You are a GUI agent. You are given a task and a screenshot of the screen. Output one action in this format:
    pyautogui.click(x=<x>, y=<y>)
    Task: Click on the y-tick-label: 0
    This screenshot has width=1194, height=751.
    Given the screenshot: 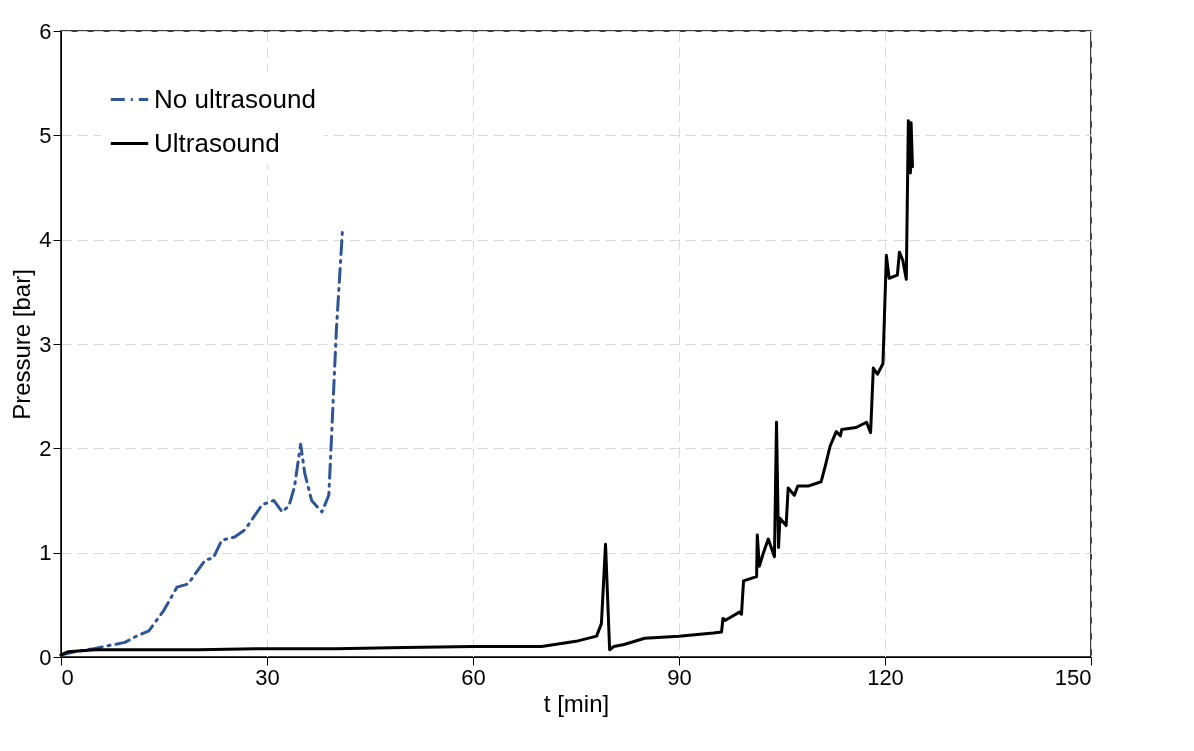 What is the action you would take?
    pyautogui.click(x=45, y=657)
    